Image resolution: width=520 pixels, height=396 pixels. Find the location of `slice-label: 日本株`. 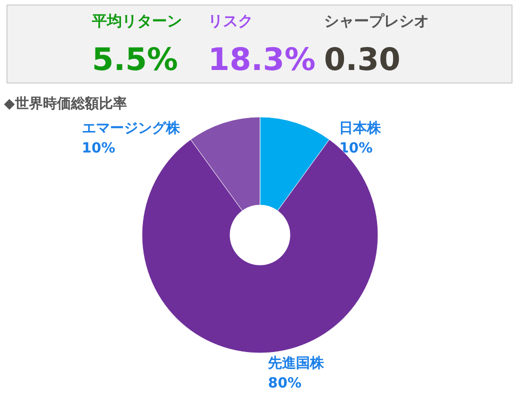

slice-label: 日本株 is located at coordinates (360, 128).